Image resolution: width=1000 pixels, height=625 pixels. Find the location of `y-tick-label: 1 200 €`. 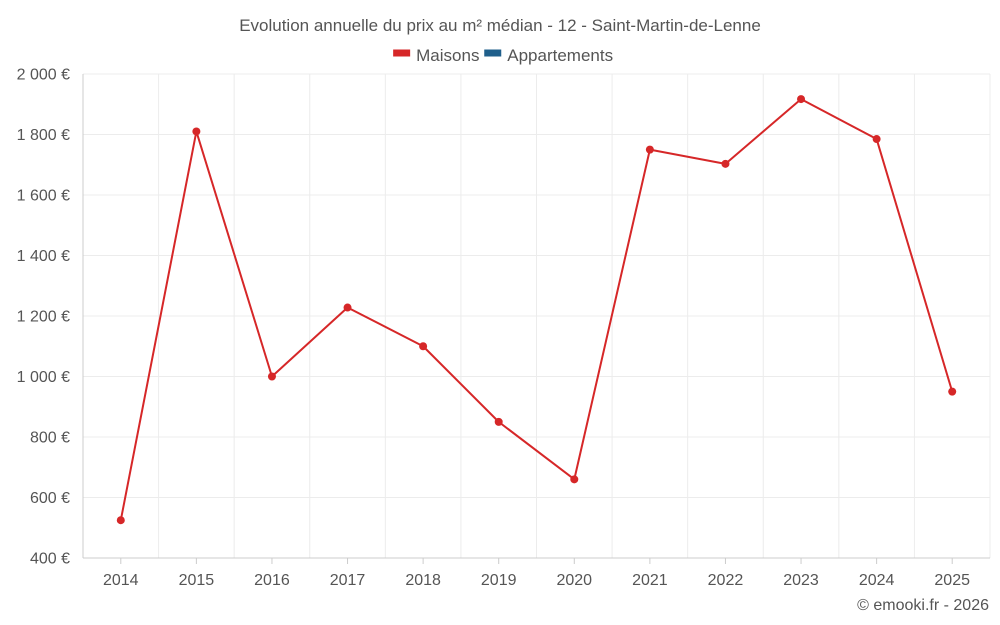

y-tick-label: 1 200 € is located at coordinates (43, 317).